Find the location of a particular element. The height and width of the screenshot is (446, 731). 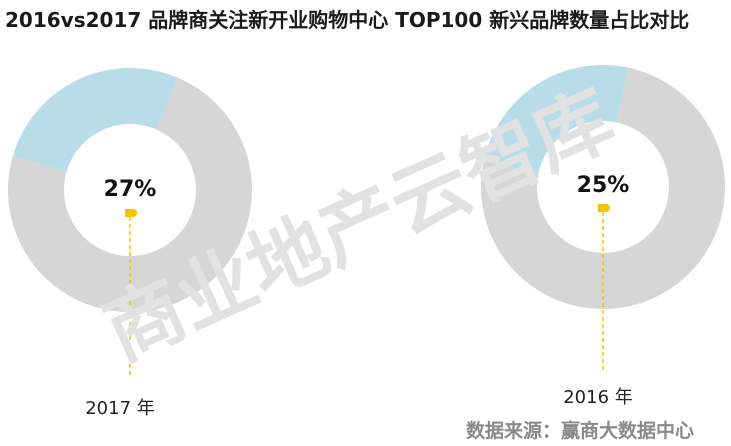

donut-1-emerging-slice is located at coordinates (556, 119).